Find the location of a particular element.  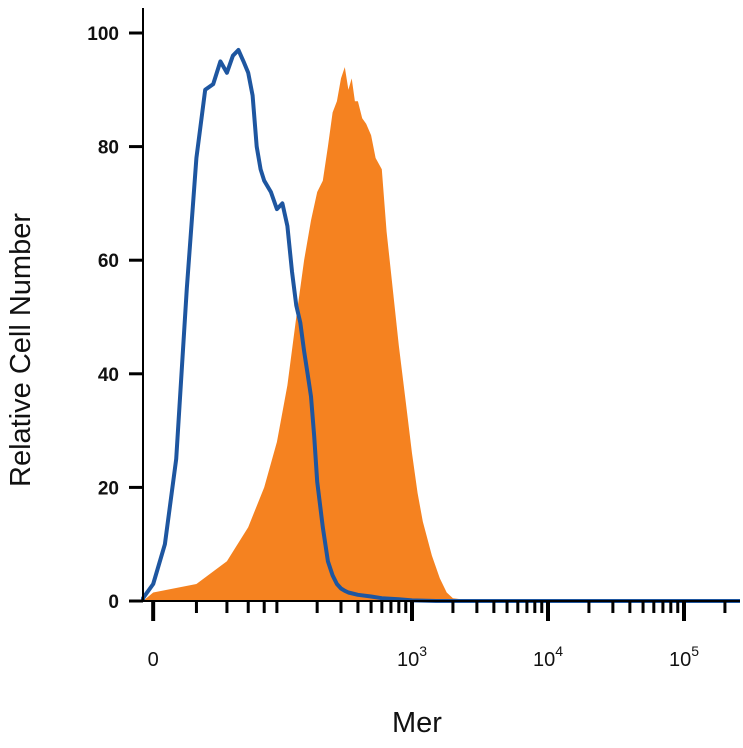

y-tick-label: 80 is located at coordinates (108, 148).